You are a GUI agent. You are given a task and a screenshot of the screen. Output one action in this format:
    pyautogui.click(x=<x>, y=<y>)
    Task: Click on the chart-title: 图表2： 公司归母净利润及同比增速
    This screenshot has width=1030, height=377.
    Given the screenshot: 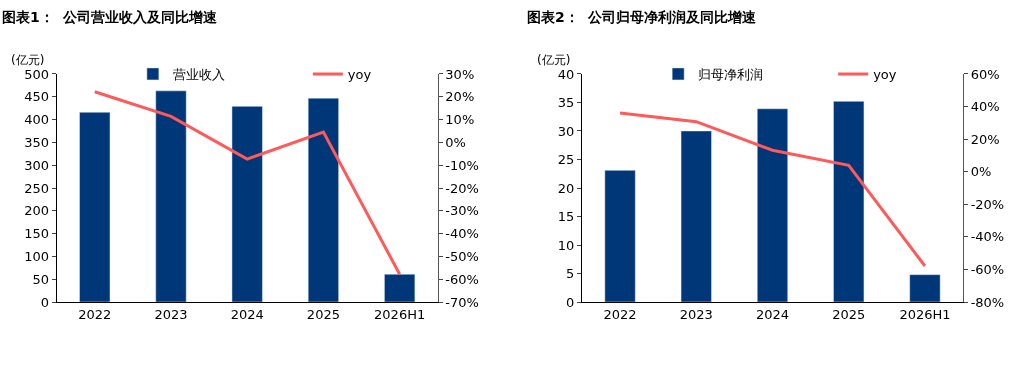 What is the action you would take?
    pyautogui.click(x=642, y=17)
    